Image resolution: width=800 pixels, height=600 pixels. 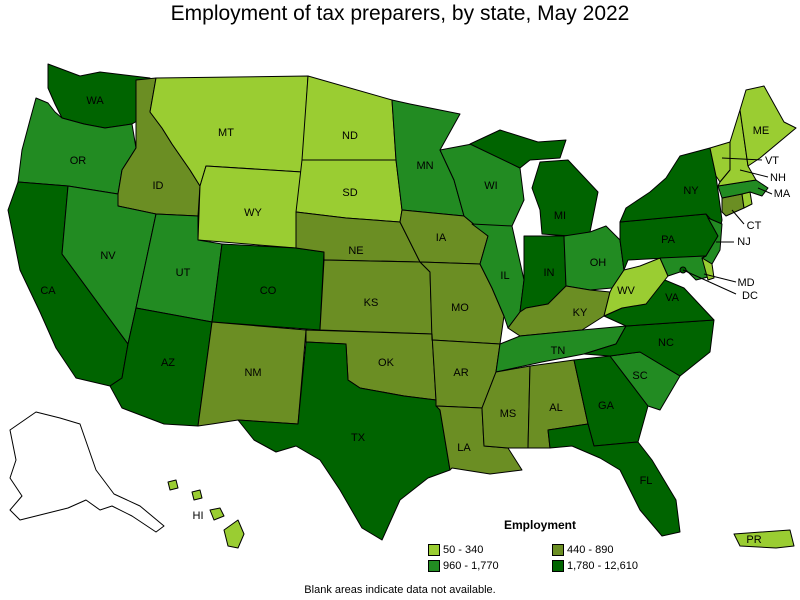 I want to click on state-de, so click(x=708, y=269).